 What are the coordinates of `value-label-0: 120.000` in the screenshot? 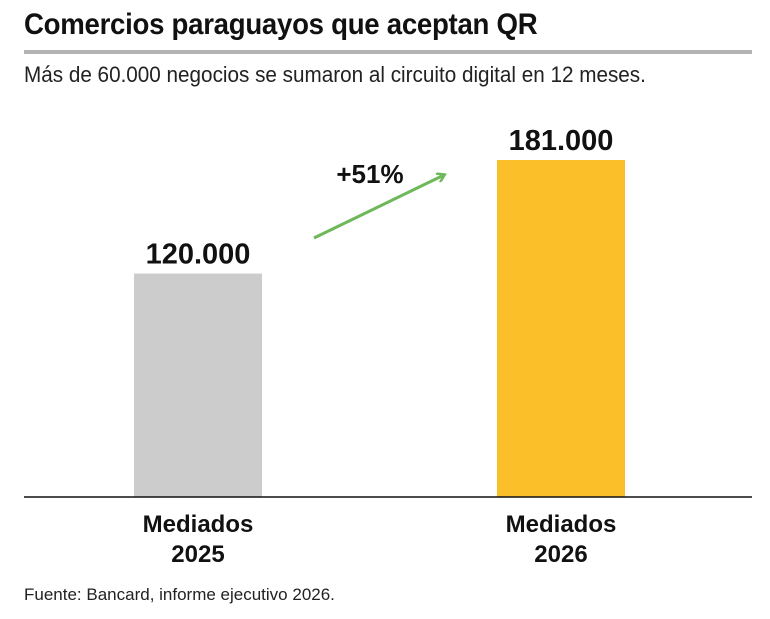 It's located at (198, 255).